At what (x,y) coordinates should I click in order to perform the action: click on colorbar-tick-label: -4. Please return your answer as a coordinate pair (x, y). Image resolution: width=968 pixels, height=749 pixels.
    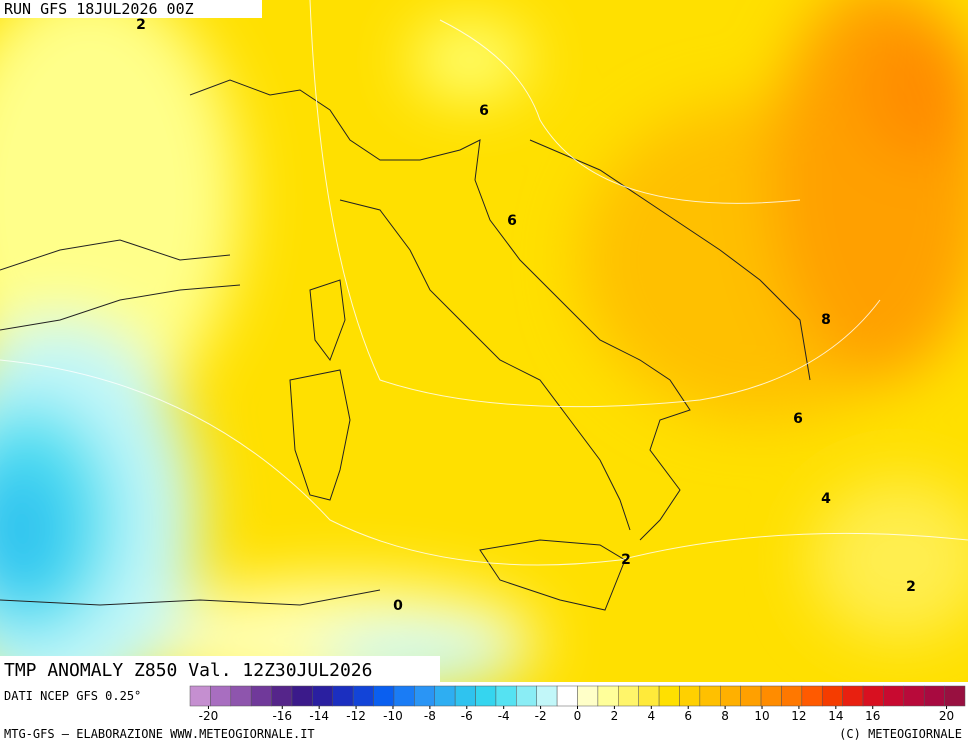
    Looking at the image, I should click on (504, 716).